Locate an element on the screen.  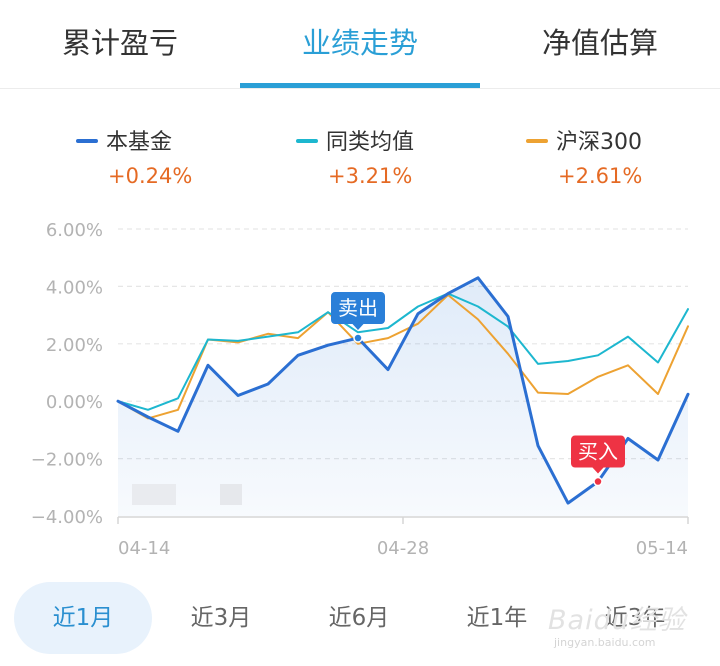
watermark-main-text: Baidu经验 is located at coordinates (617, 620).